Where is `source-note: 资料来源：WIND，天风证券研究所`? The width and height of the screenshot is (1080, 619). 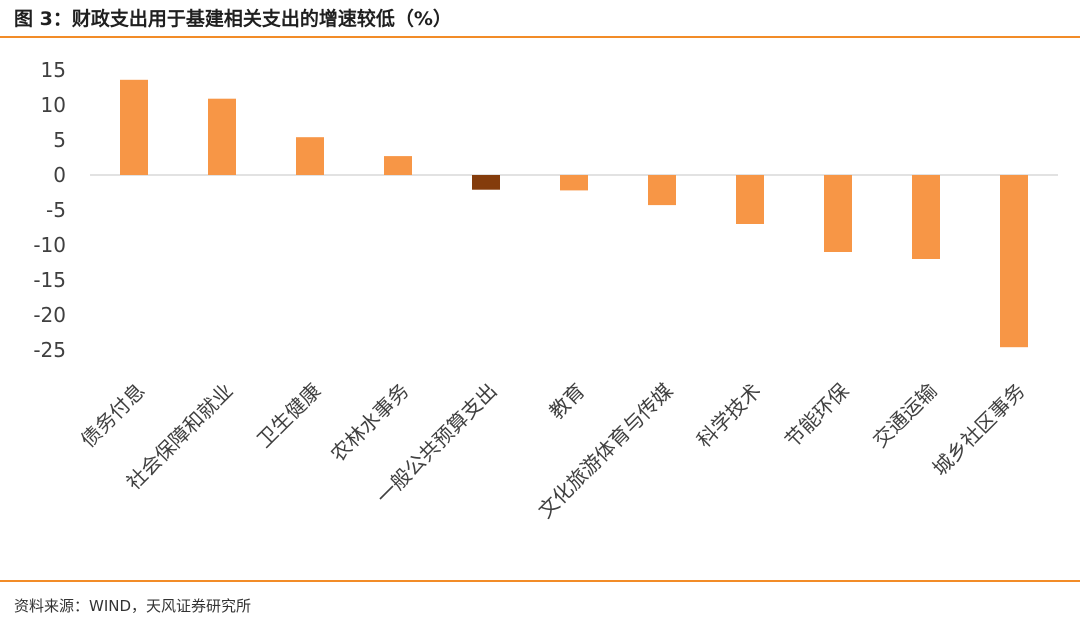 source-note: 资料来源：WIND，天风证券研究所 is located at coordinates (133, 606).